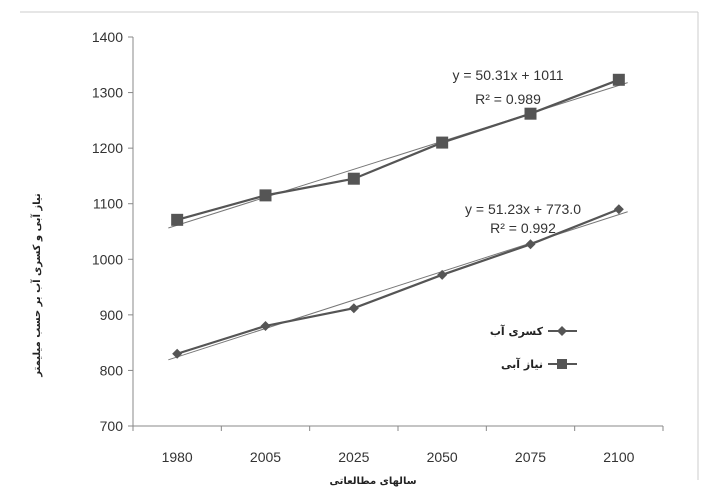  Describe the element at coordinates (36, 285) in the screenshot. I see `y-axis-title: نیاز آبی و کسری آب بر حسب میلیمتر` at that location.